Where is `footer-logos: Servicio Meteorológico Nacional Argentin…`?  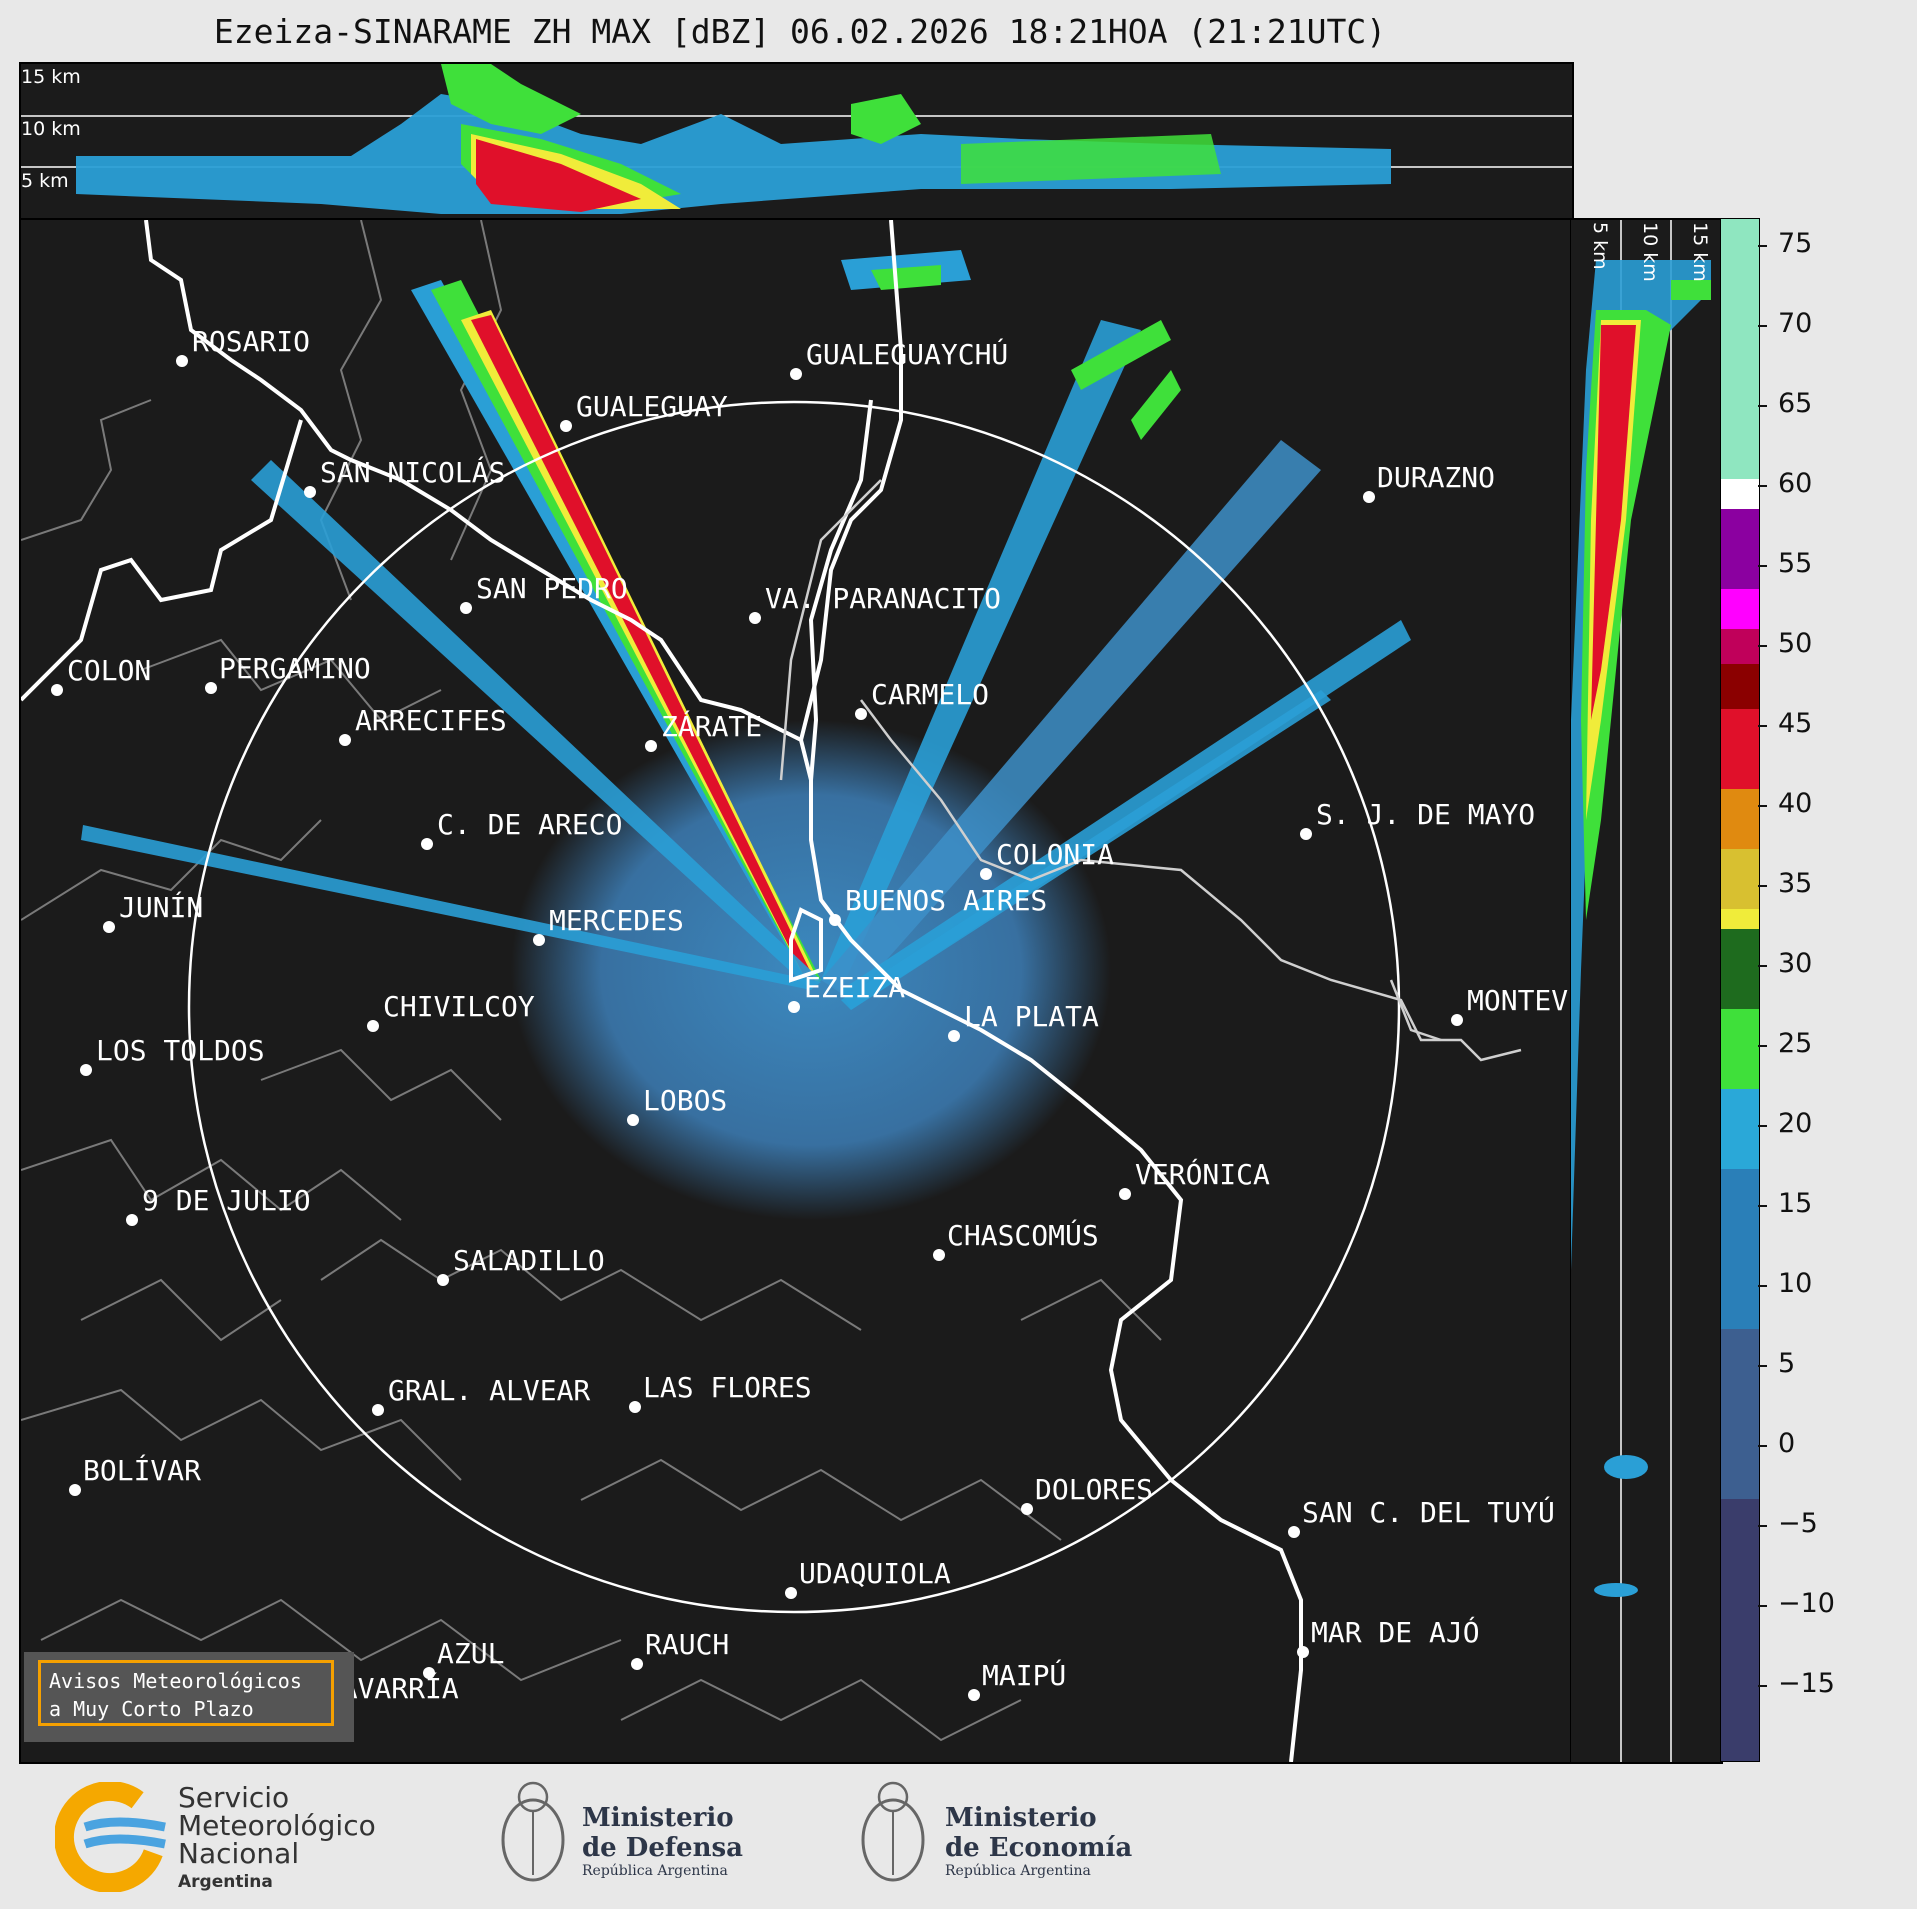 footer-logos: Servicio Meteorológico Nacional Argentin… is located at coordinates (958, 1839).